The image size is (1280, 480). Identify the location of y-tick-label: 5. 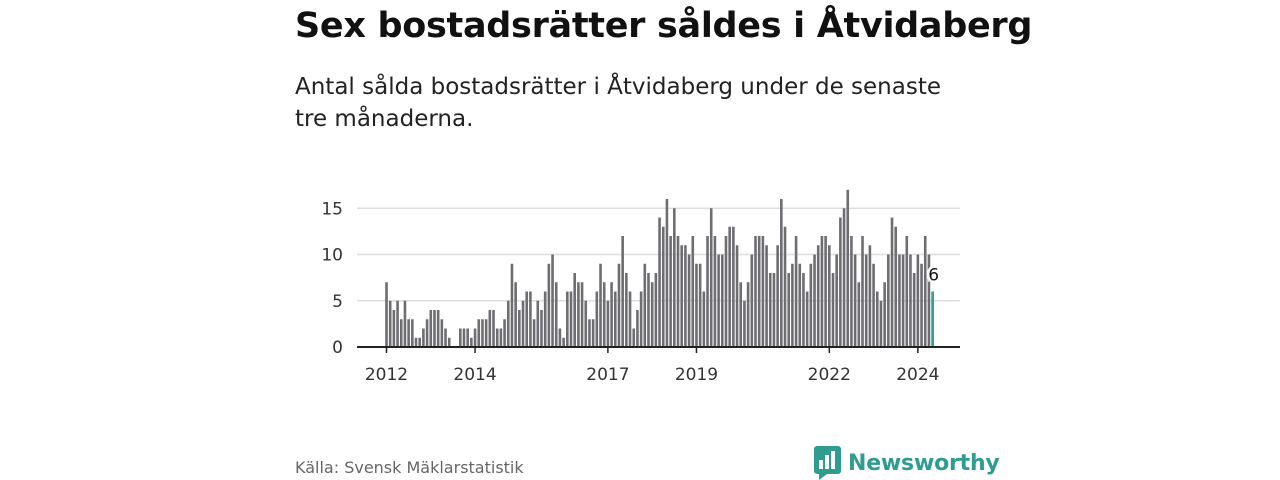
(337, 302).